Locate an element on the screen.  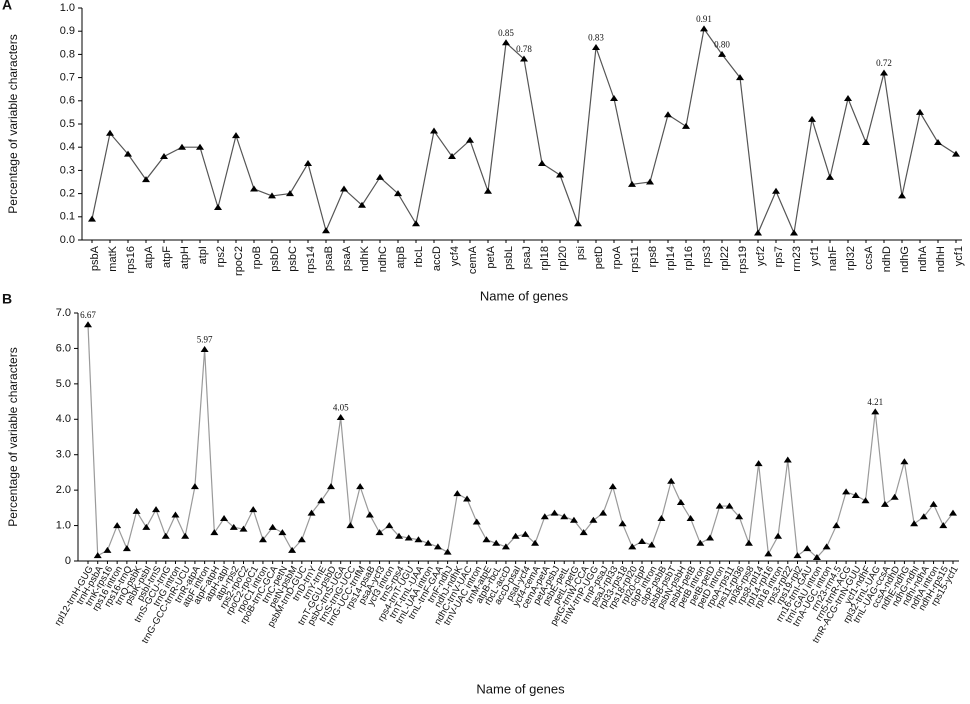
x-tick-label: ycf1 is located at coordinates (959, 256).